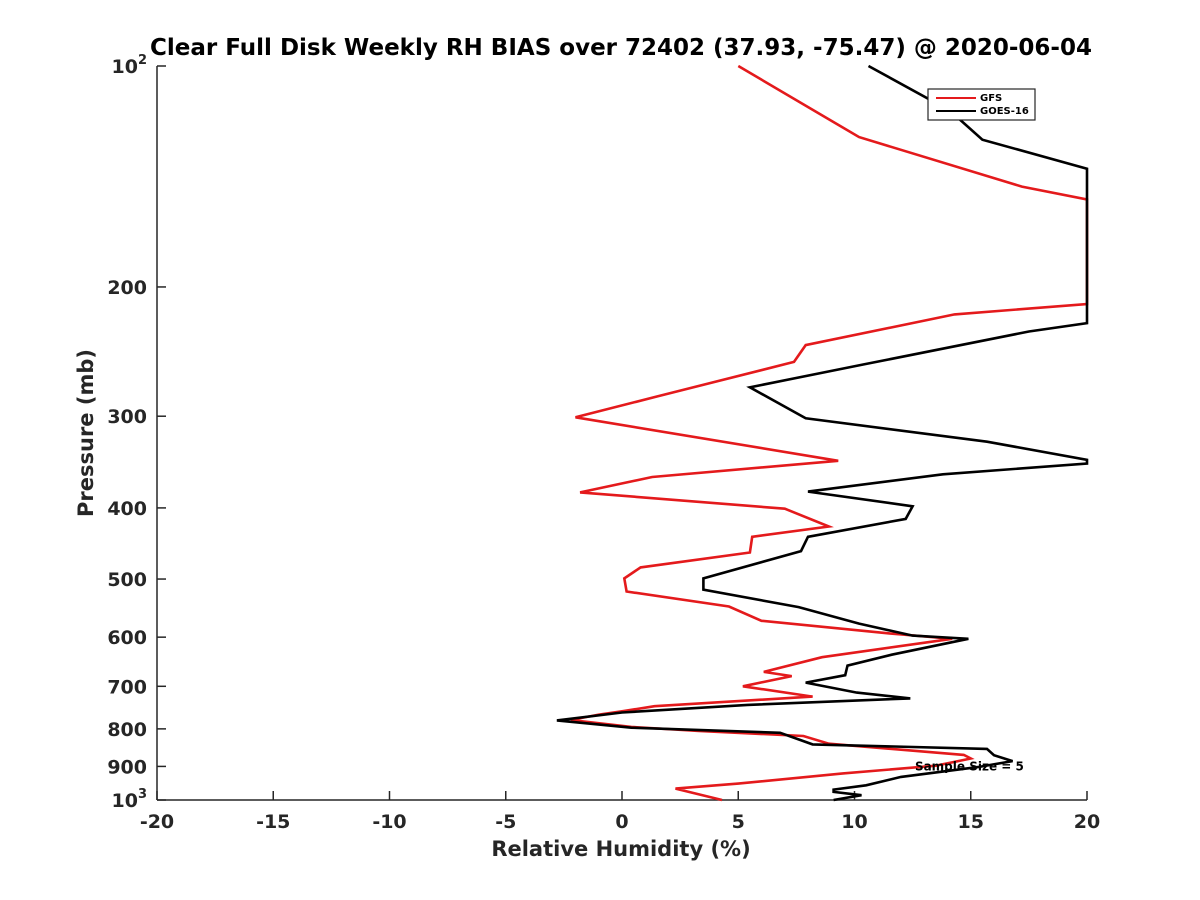 The width and height of the screenshot is (1200, 900). I want to click on y-tick-label: 400, so click(127, 509).